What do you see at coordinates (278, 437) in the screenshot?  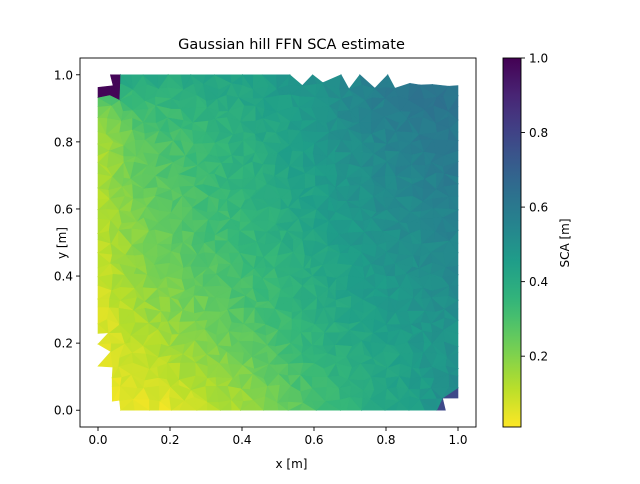 I see `x-axis-ticks: 0.0 0.2 0.4 0.6 0.8 1.0` at bounding box center [278, 437].